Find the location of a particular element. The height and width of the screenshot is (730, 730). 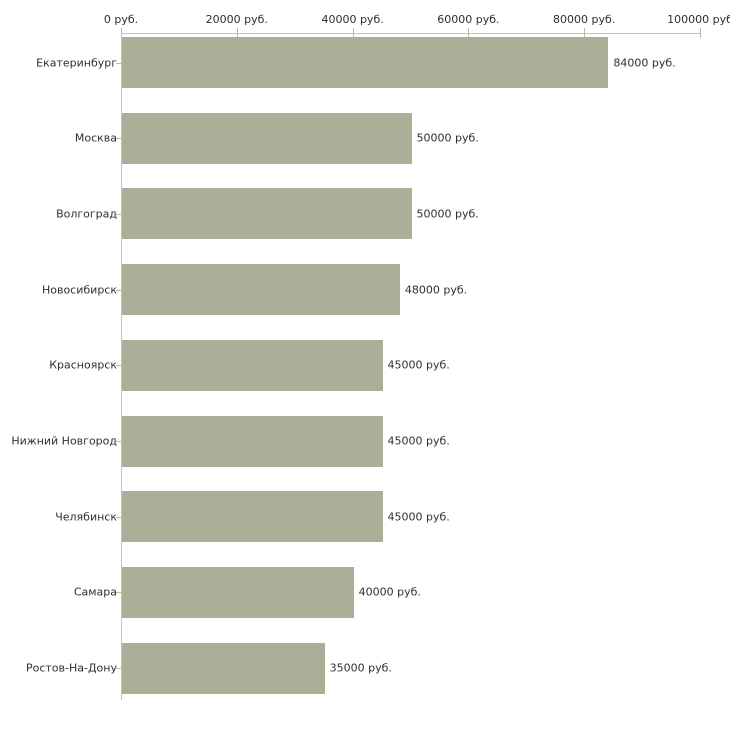

category-label: Волгоград is located at coordinates (86, 214).